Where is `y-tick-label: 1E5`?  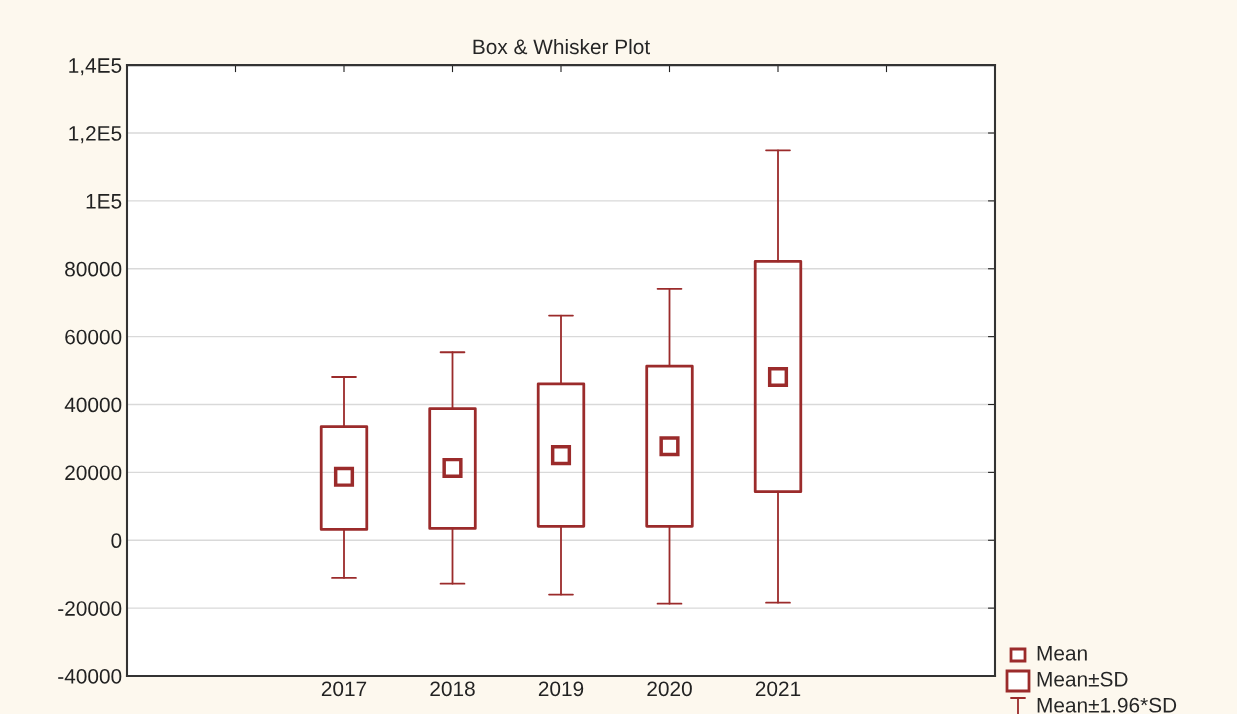
y-tick-label: 1E5 is located at coordinates (104, 201).